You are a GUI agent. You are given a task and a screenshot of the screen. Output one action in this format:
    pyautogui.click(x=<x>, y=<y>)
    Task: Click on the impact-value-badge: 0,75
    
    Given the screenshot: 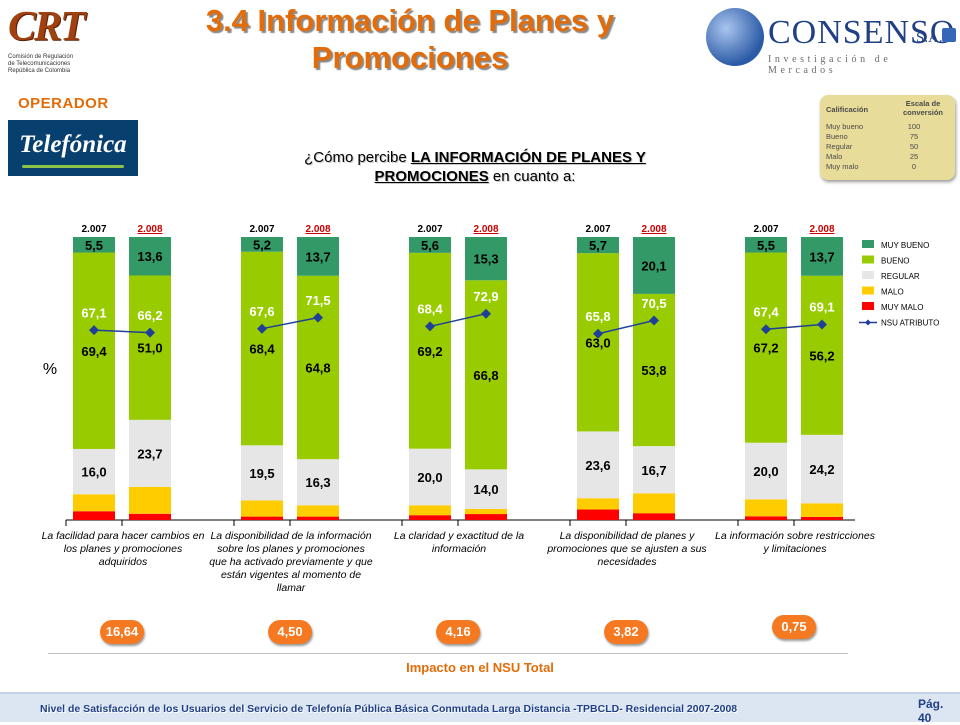 What is the action you would take?
    pyautogui.click(x=794, y=627)
    